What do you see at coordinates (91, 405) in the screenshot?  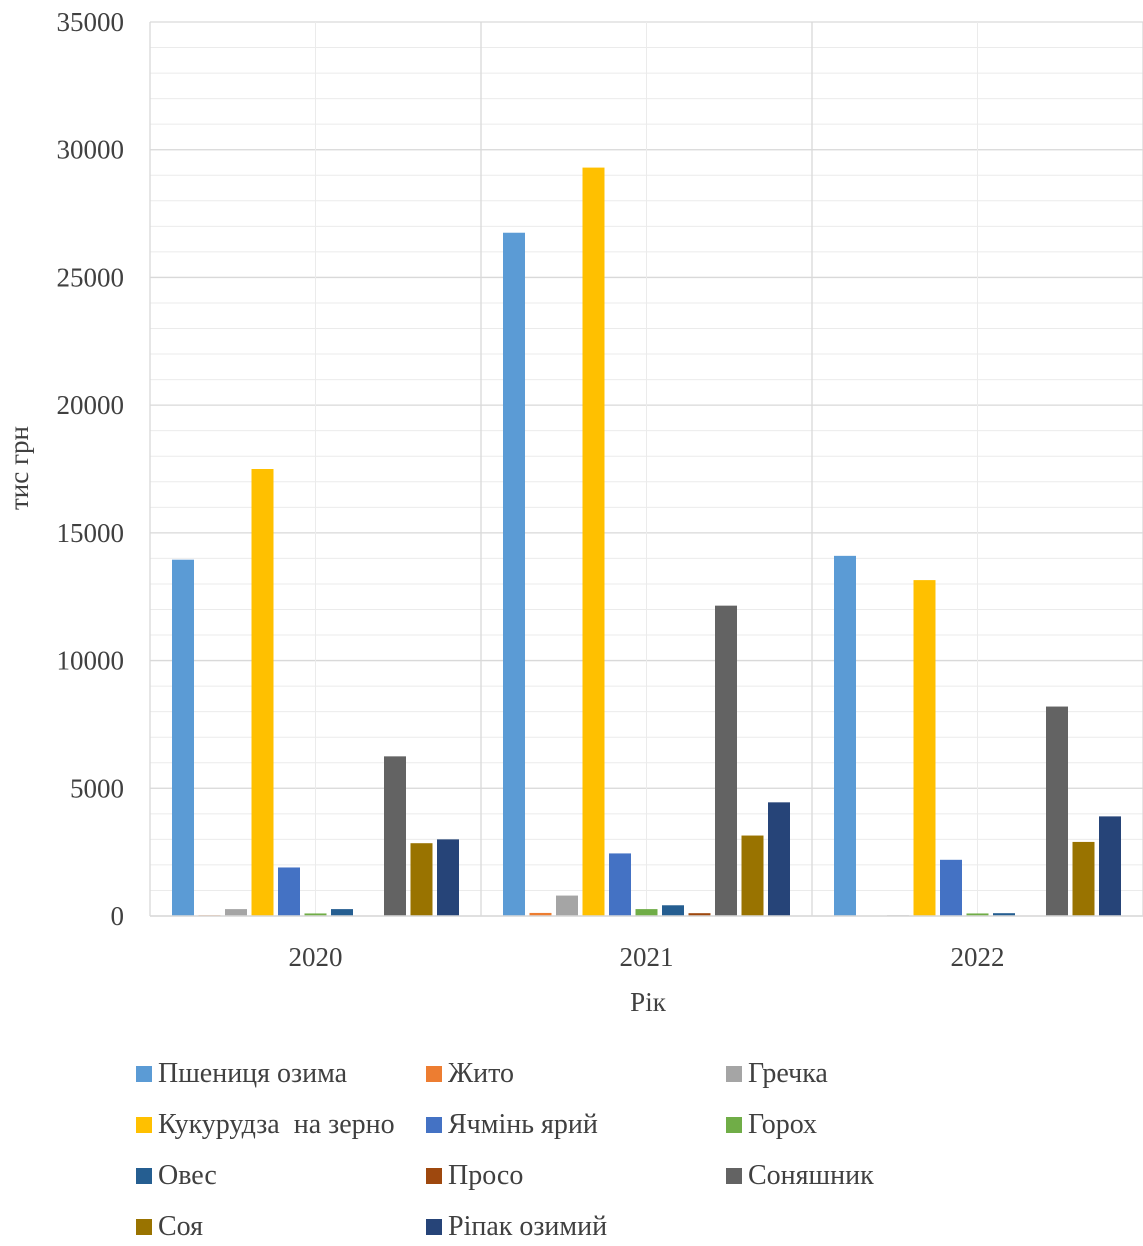 I see `y-tick-label: 20000` at bounding box center [91, 405].